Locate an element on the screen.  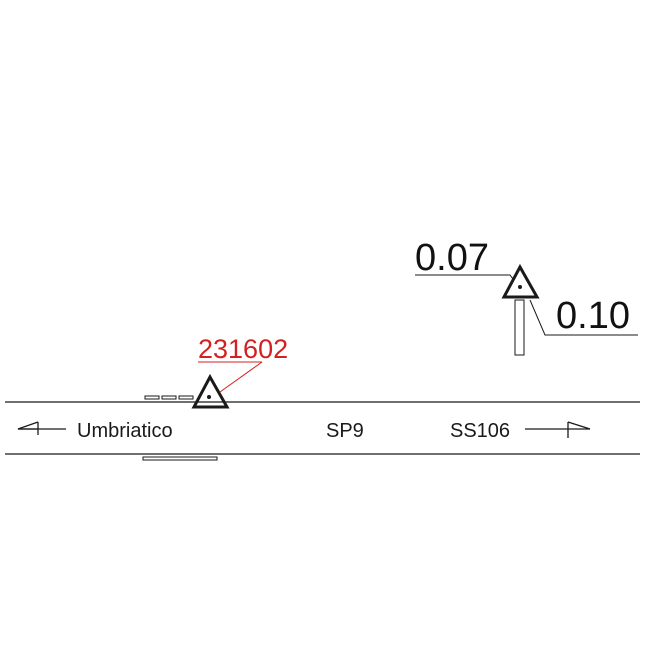
direction-label-left: Umbriatico is located at coordinates (125, 431).